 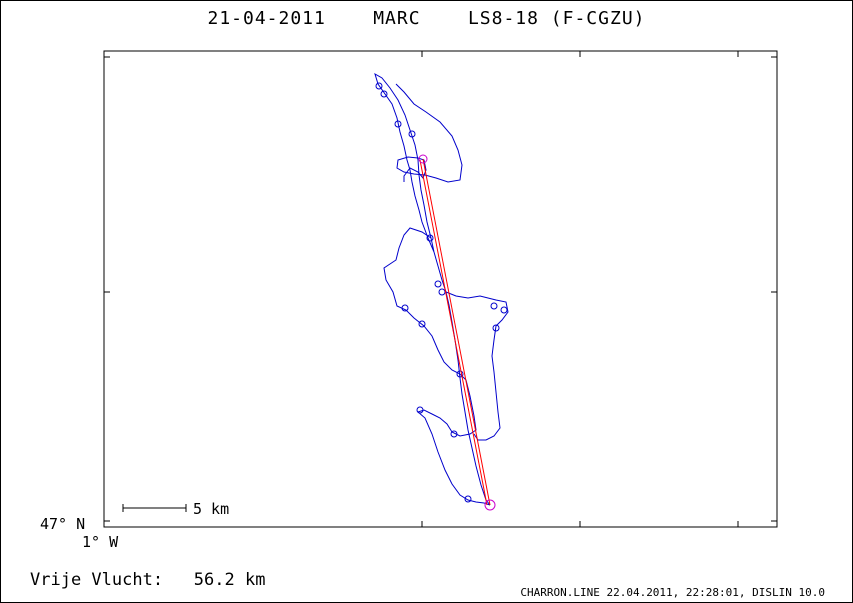 I want to click on scale-bar, so click(x=154, y=508).